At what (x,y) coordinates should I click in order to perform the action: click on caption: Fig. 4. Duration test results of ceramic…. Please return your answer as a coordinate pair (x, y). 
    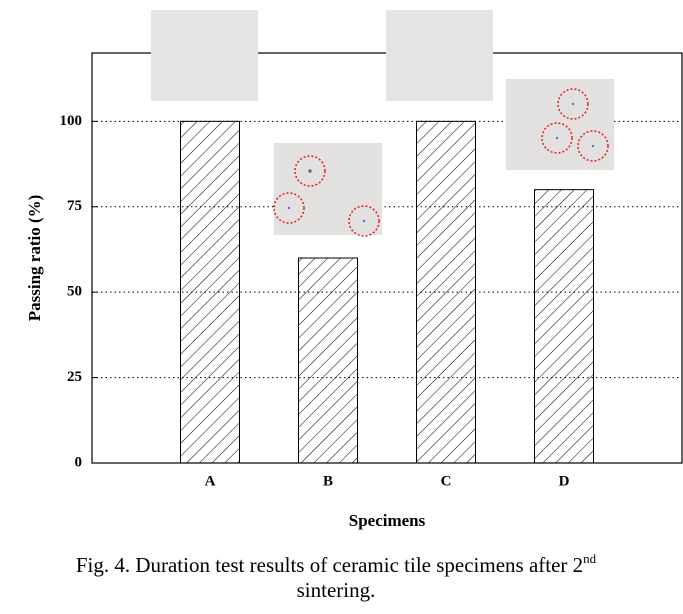
    Looking at the image, I should click on (336, 564).